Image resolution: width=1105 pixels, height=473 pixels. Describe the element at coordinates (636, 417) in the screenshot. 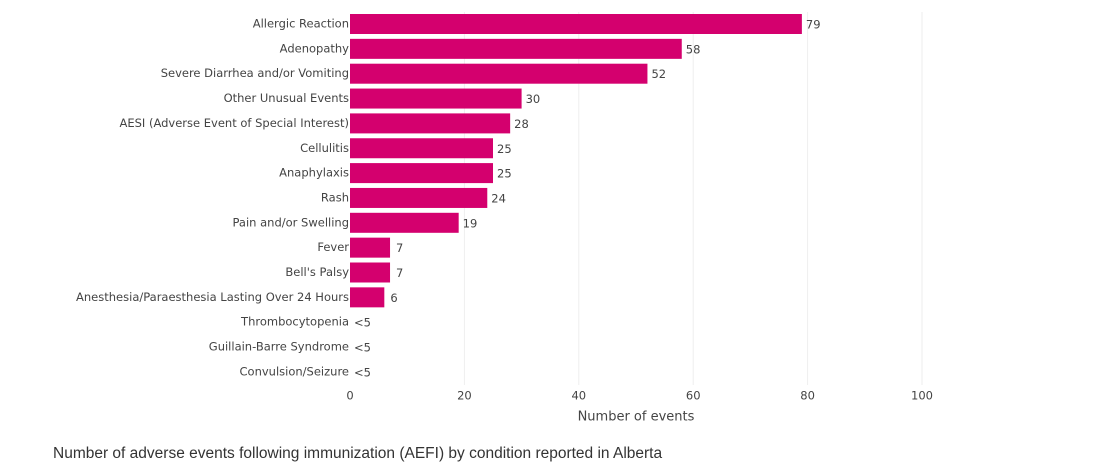

I see `x-axis-title: Number of events` at that location.